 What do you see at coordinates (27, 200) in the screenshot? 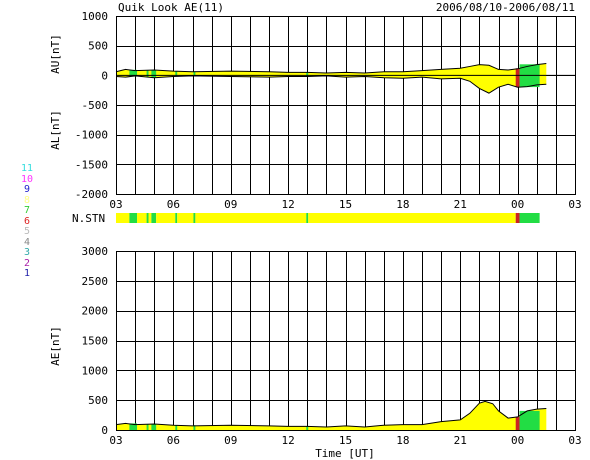
I see `legend-entry: 8` at bounding box center [27, 200].